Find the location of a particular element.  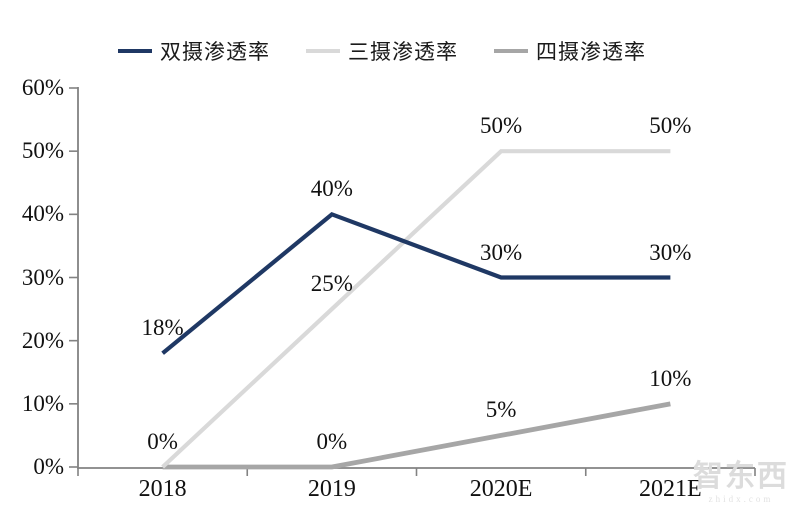

y-axis-tick-label: 50% is located at coordinates (42, 151).